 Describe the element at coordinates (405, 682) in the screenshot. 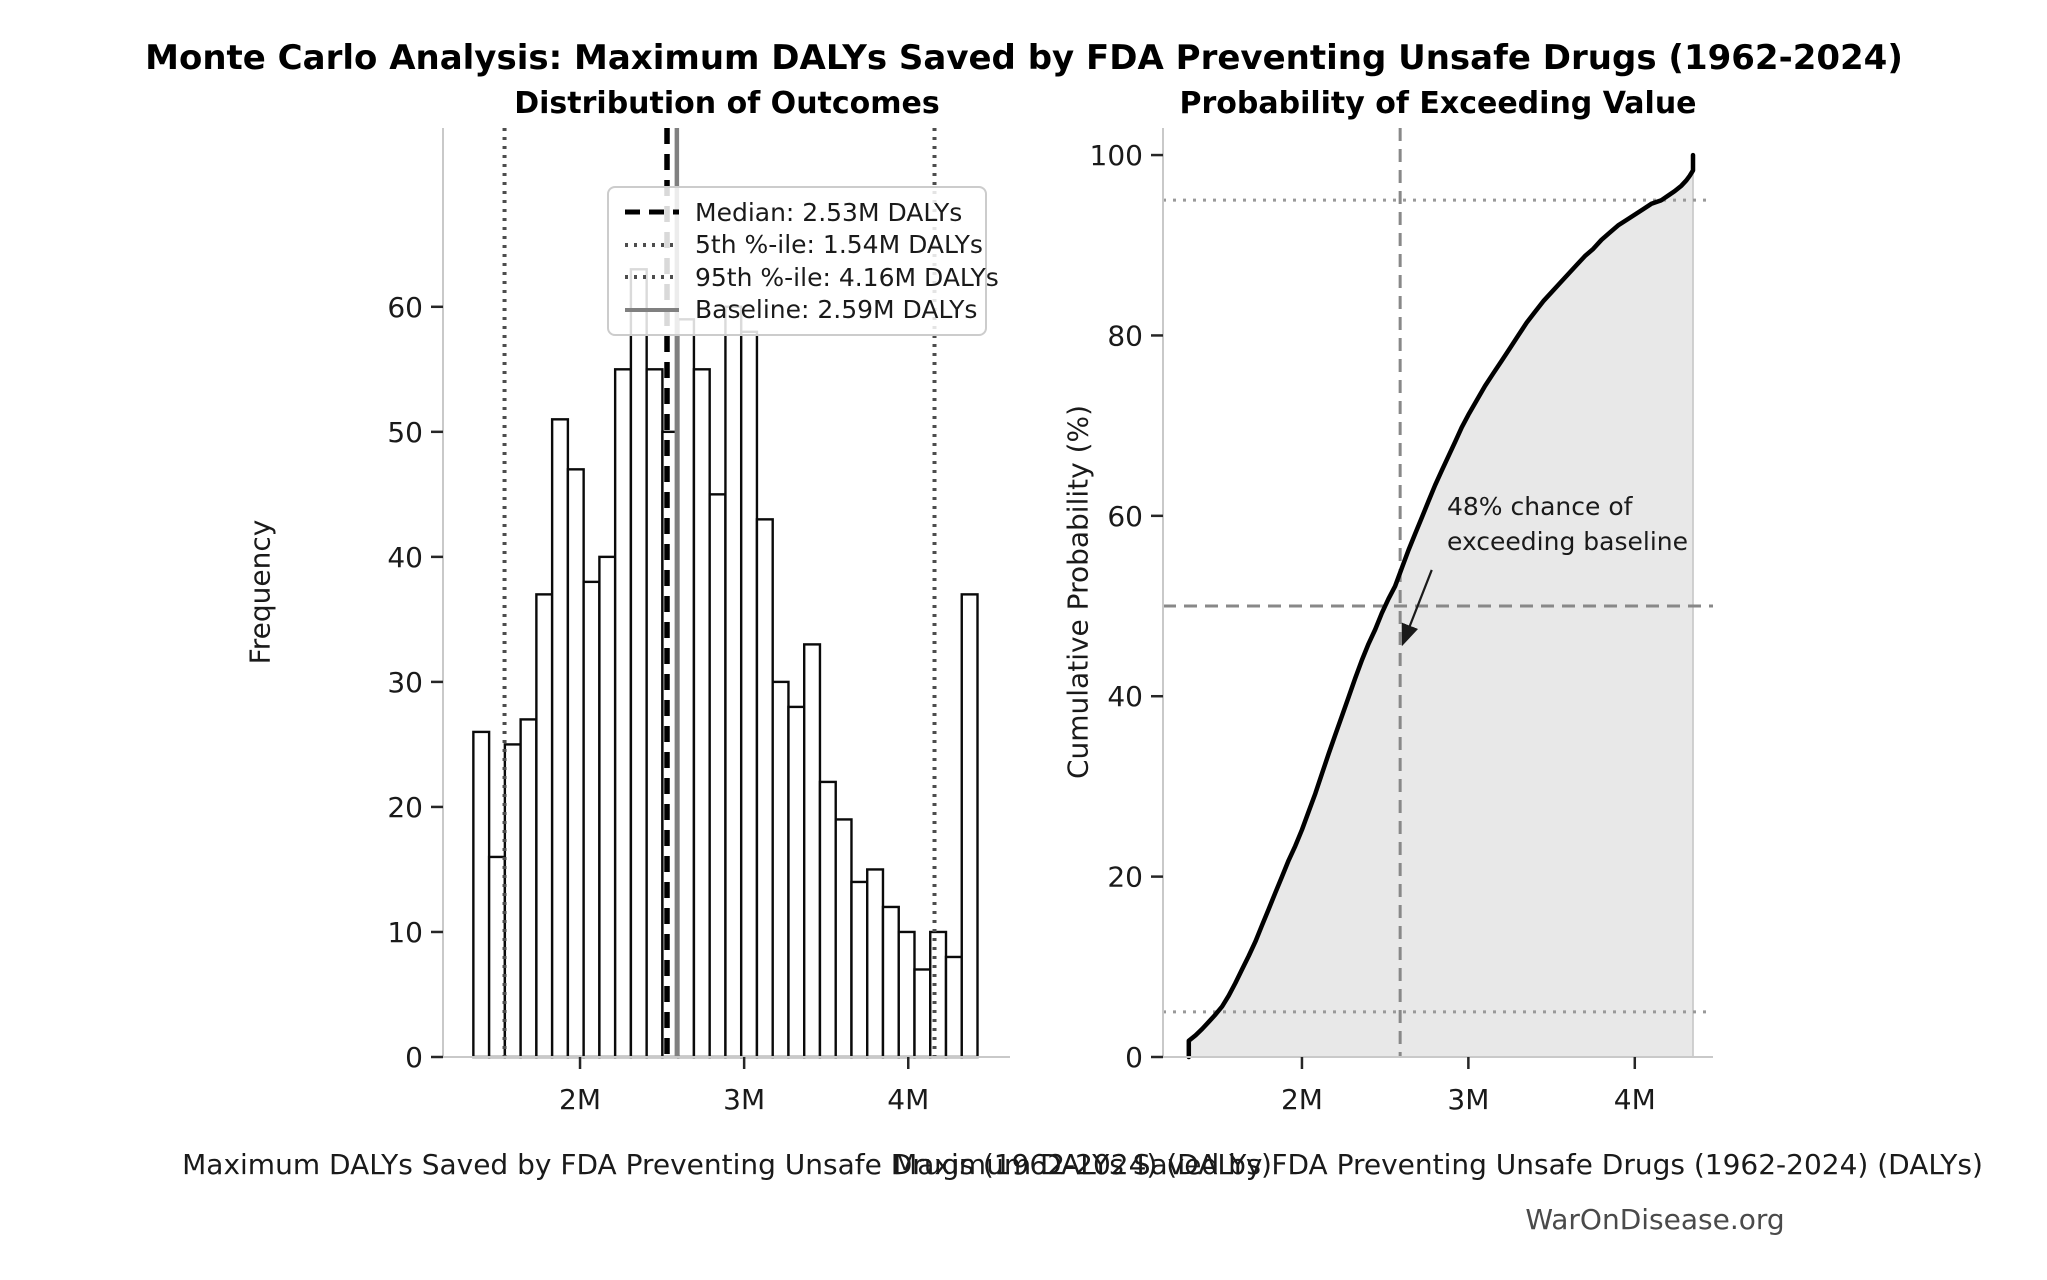

I see `svg-text: 30` at that location.